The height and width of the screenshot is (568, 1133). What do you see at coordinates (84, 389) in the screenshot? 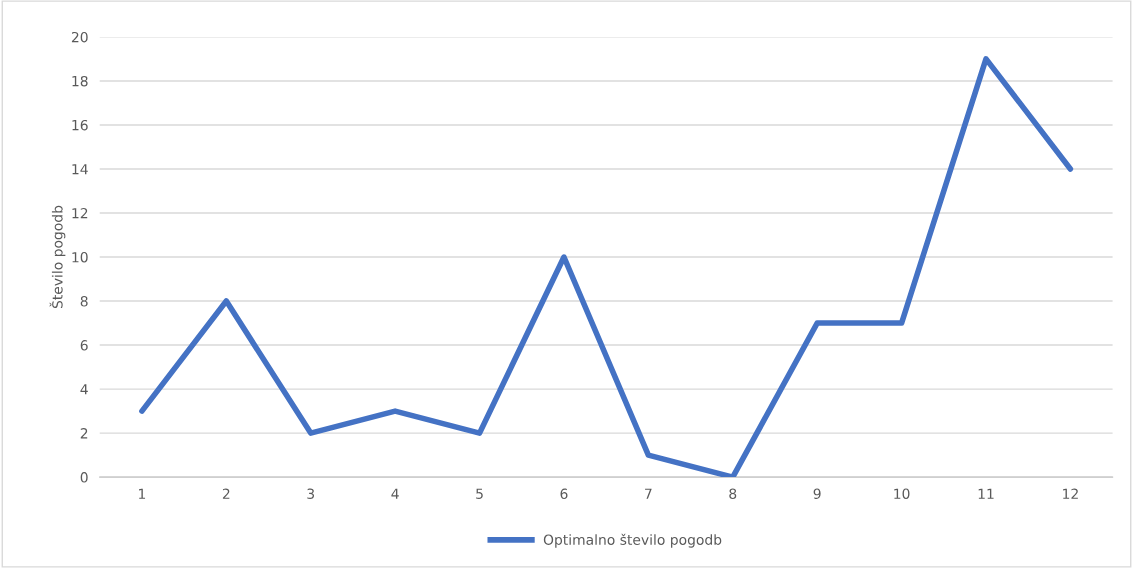
I see `y-tick-label: 4` at bounding box center [84, 389].